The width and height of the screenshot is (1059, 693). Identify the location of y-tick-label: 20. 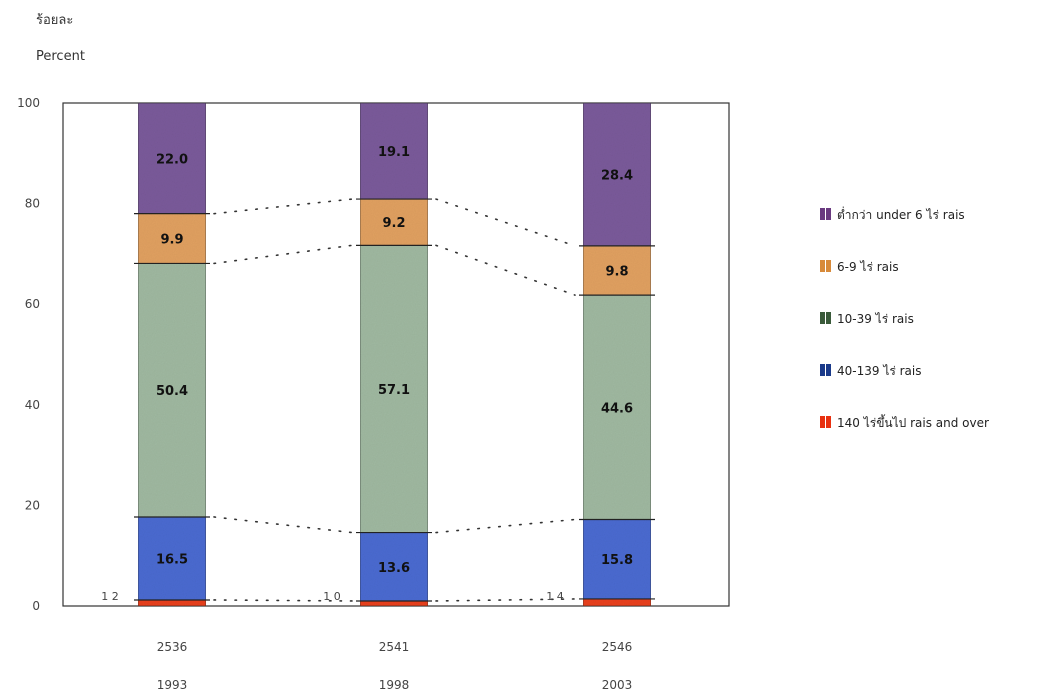
(32, 505).